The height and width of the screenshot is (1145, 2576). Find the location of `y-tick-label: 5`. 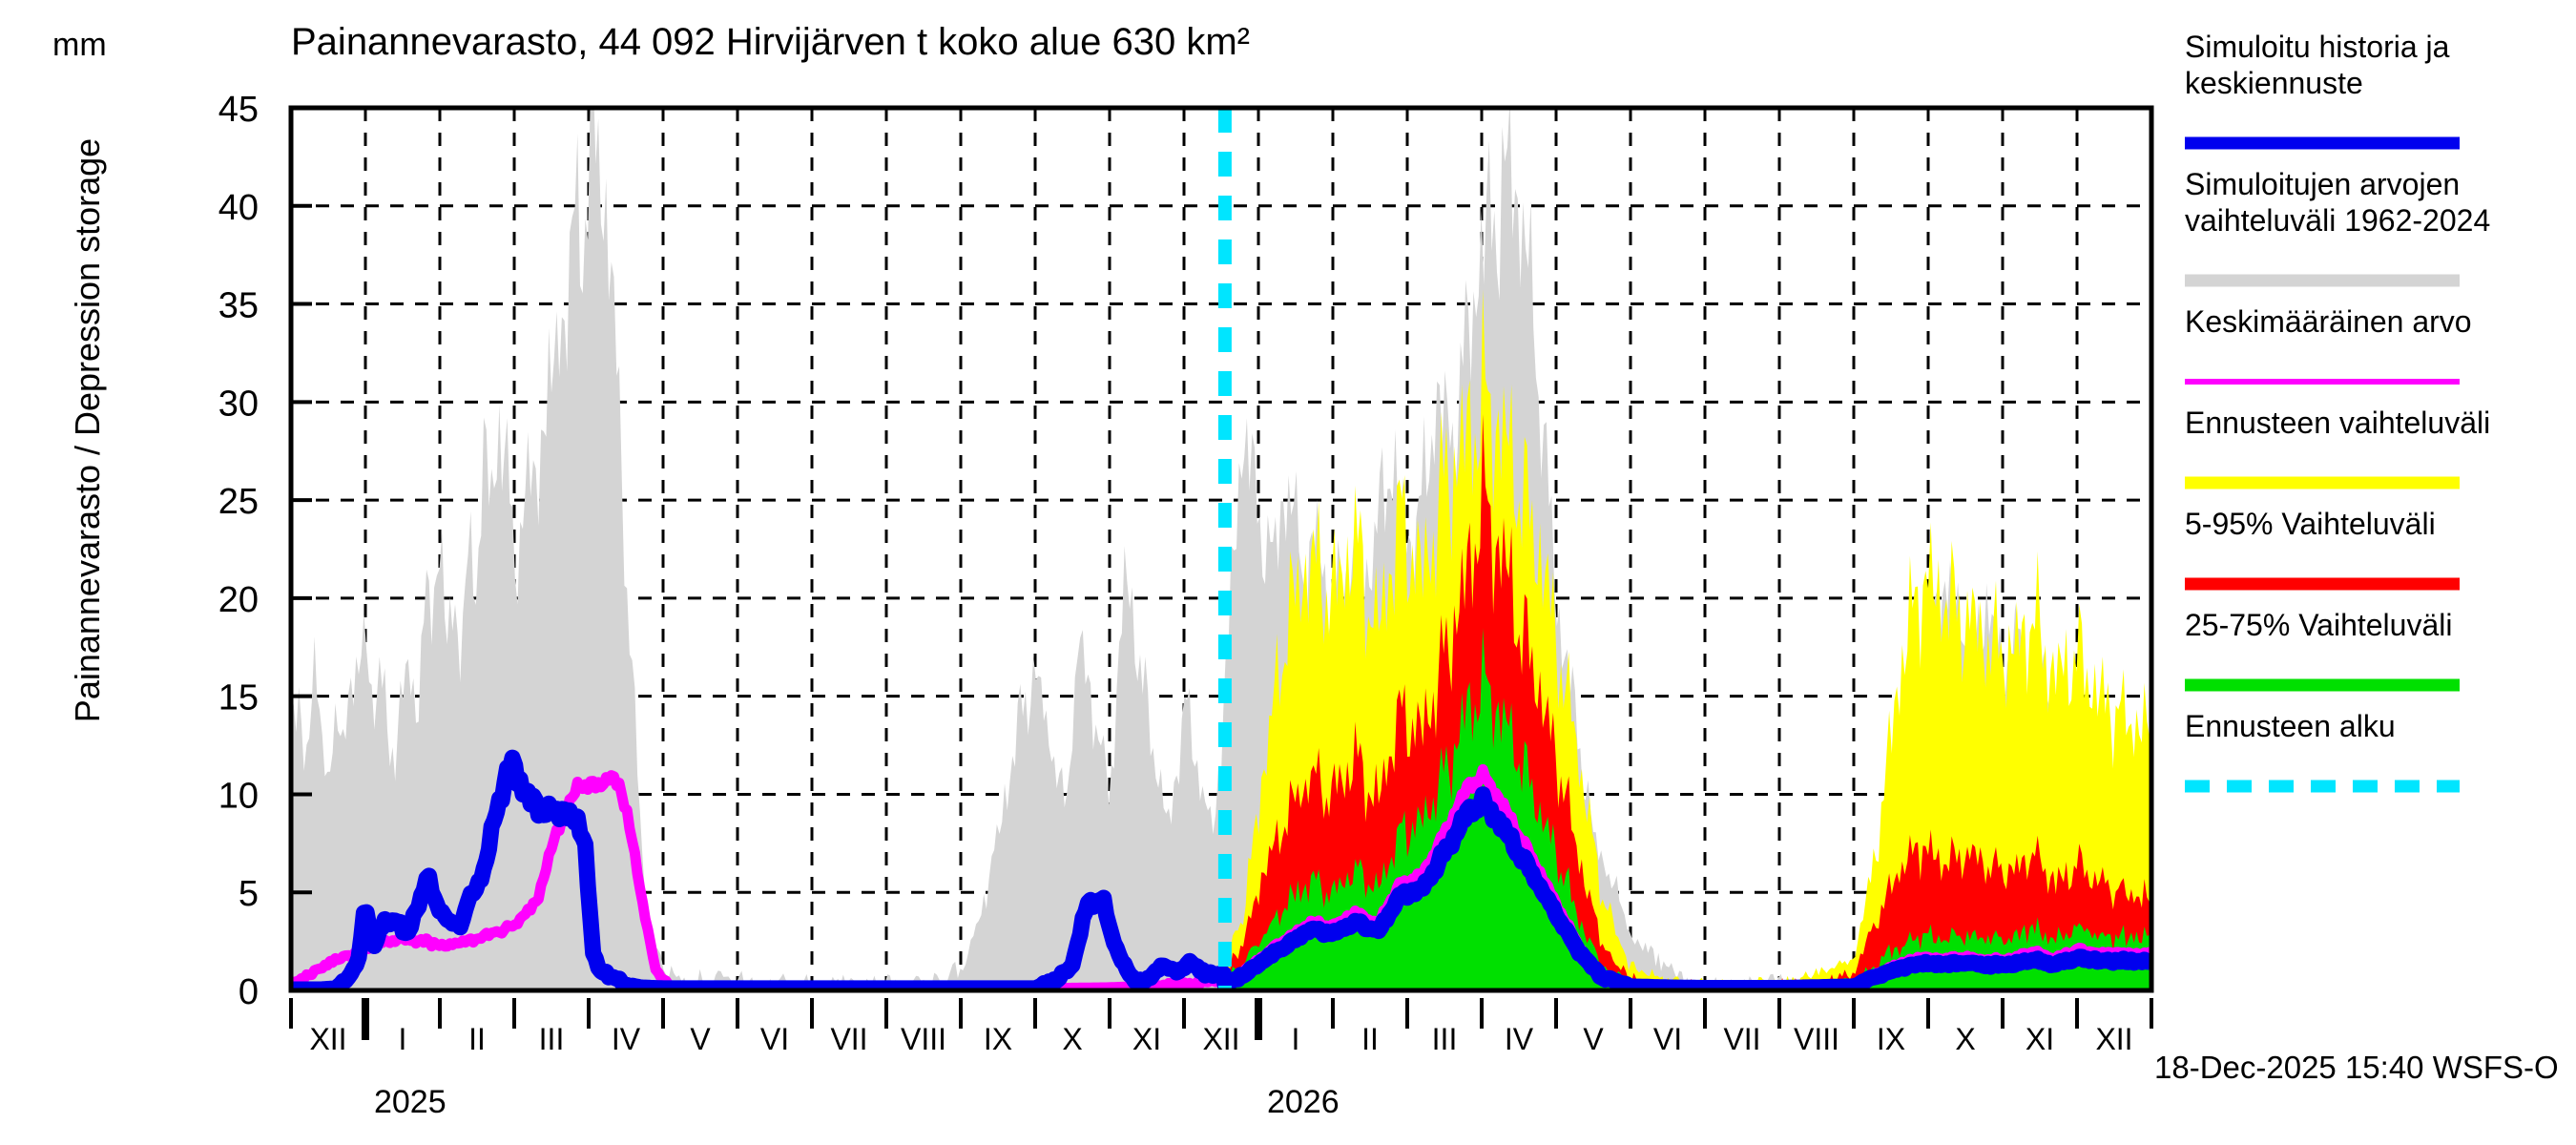

y-tick-label: 5 is located at coordinates (249, 894).